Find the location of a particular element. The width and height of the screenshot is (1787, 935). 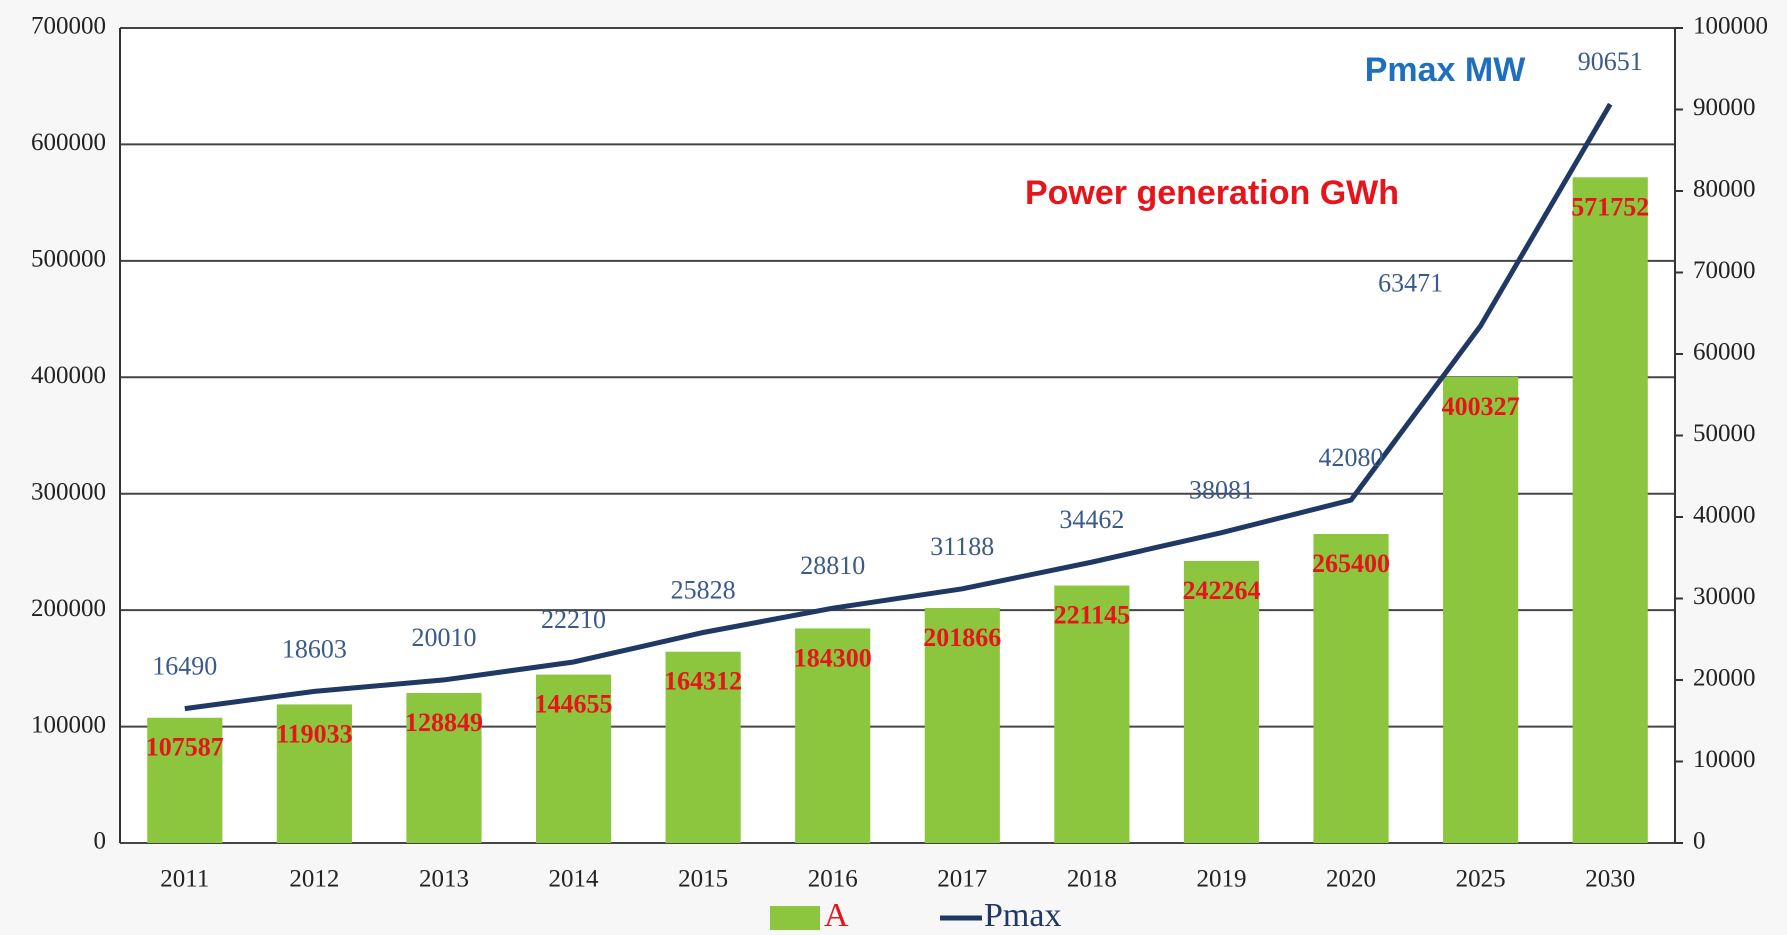

y-tick-label: 300000 is located at coordinates (68, 491).